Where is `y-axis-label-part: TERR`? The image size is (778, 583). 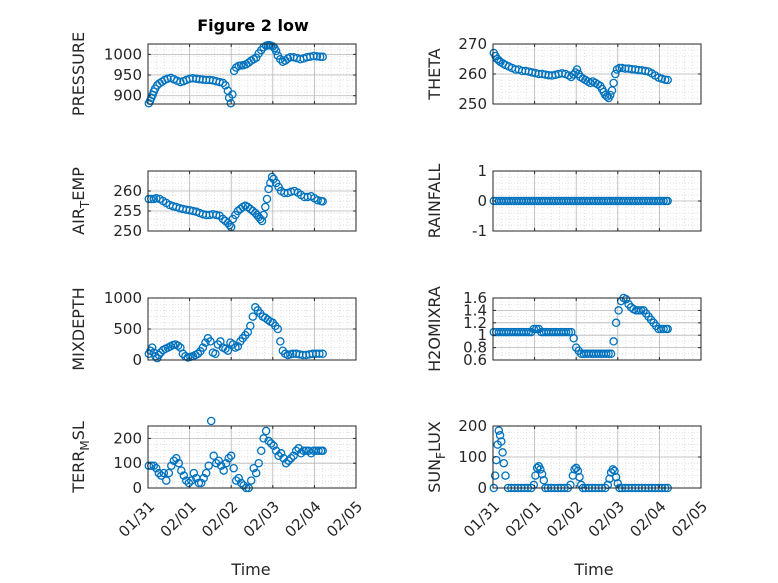 y-axis-label-part: TERR is located at coordinates (78, 472).